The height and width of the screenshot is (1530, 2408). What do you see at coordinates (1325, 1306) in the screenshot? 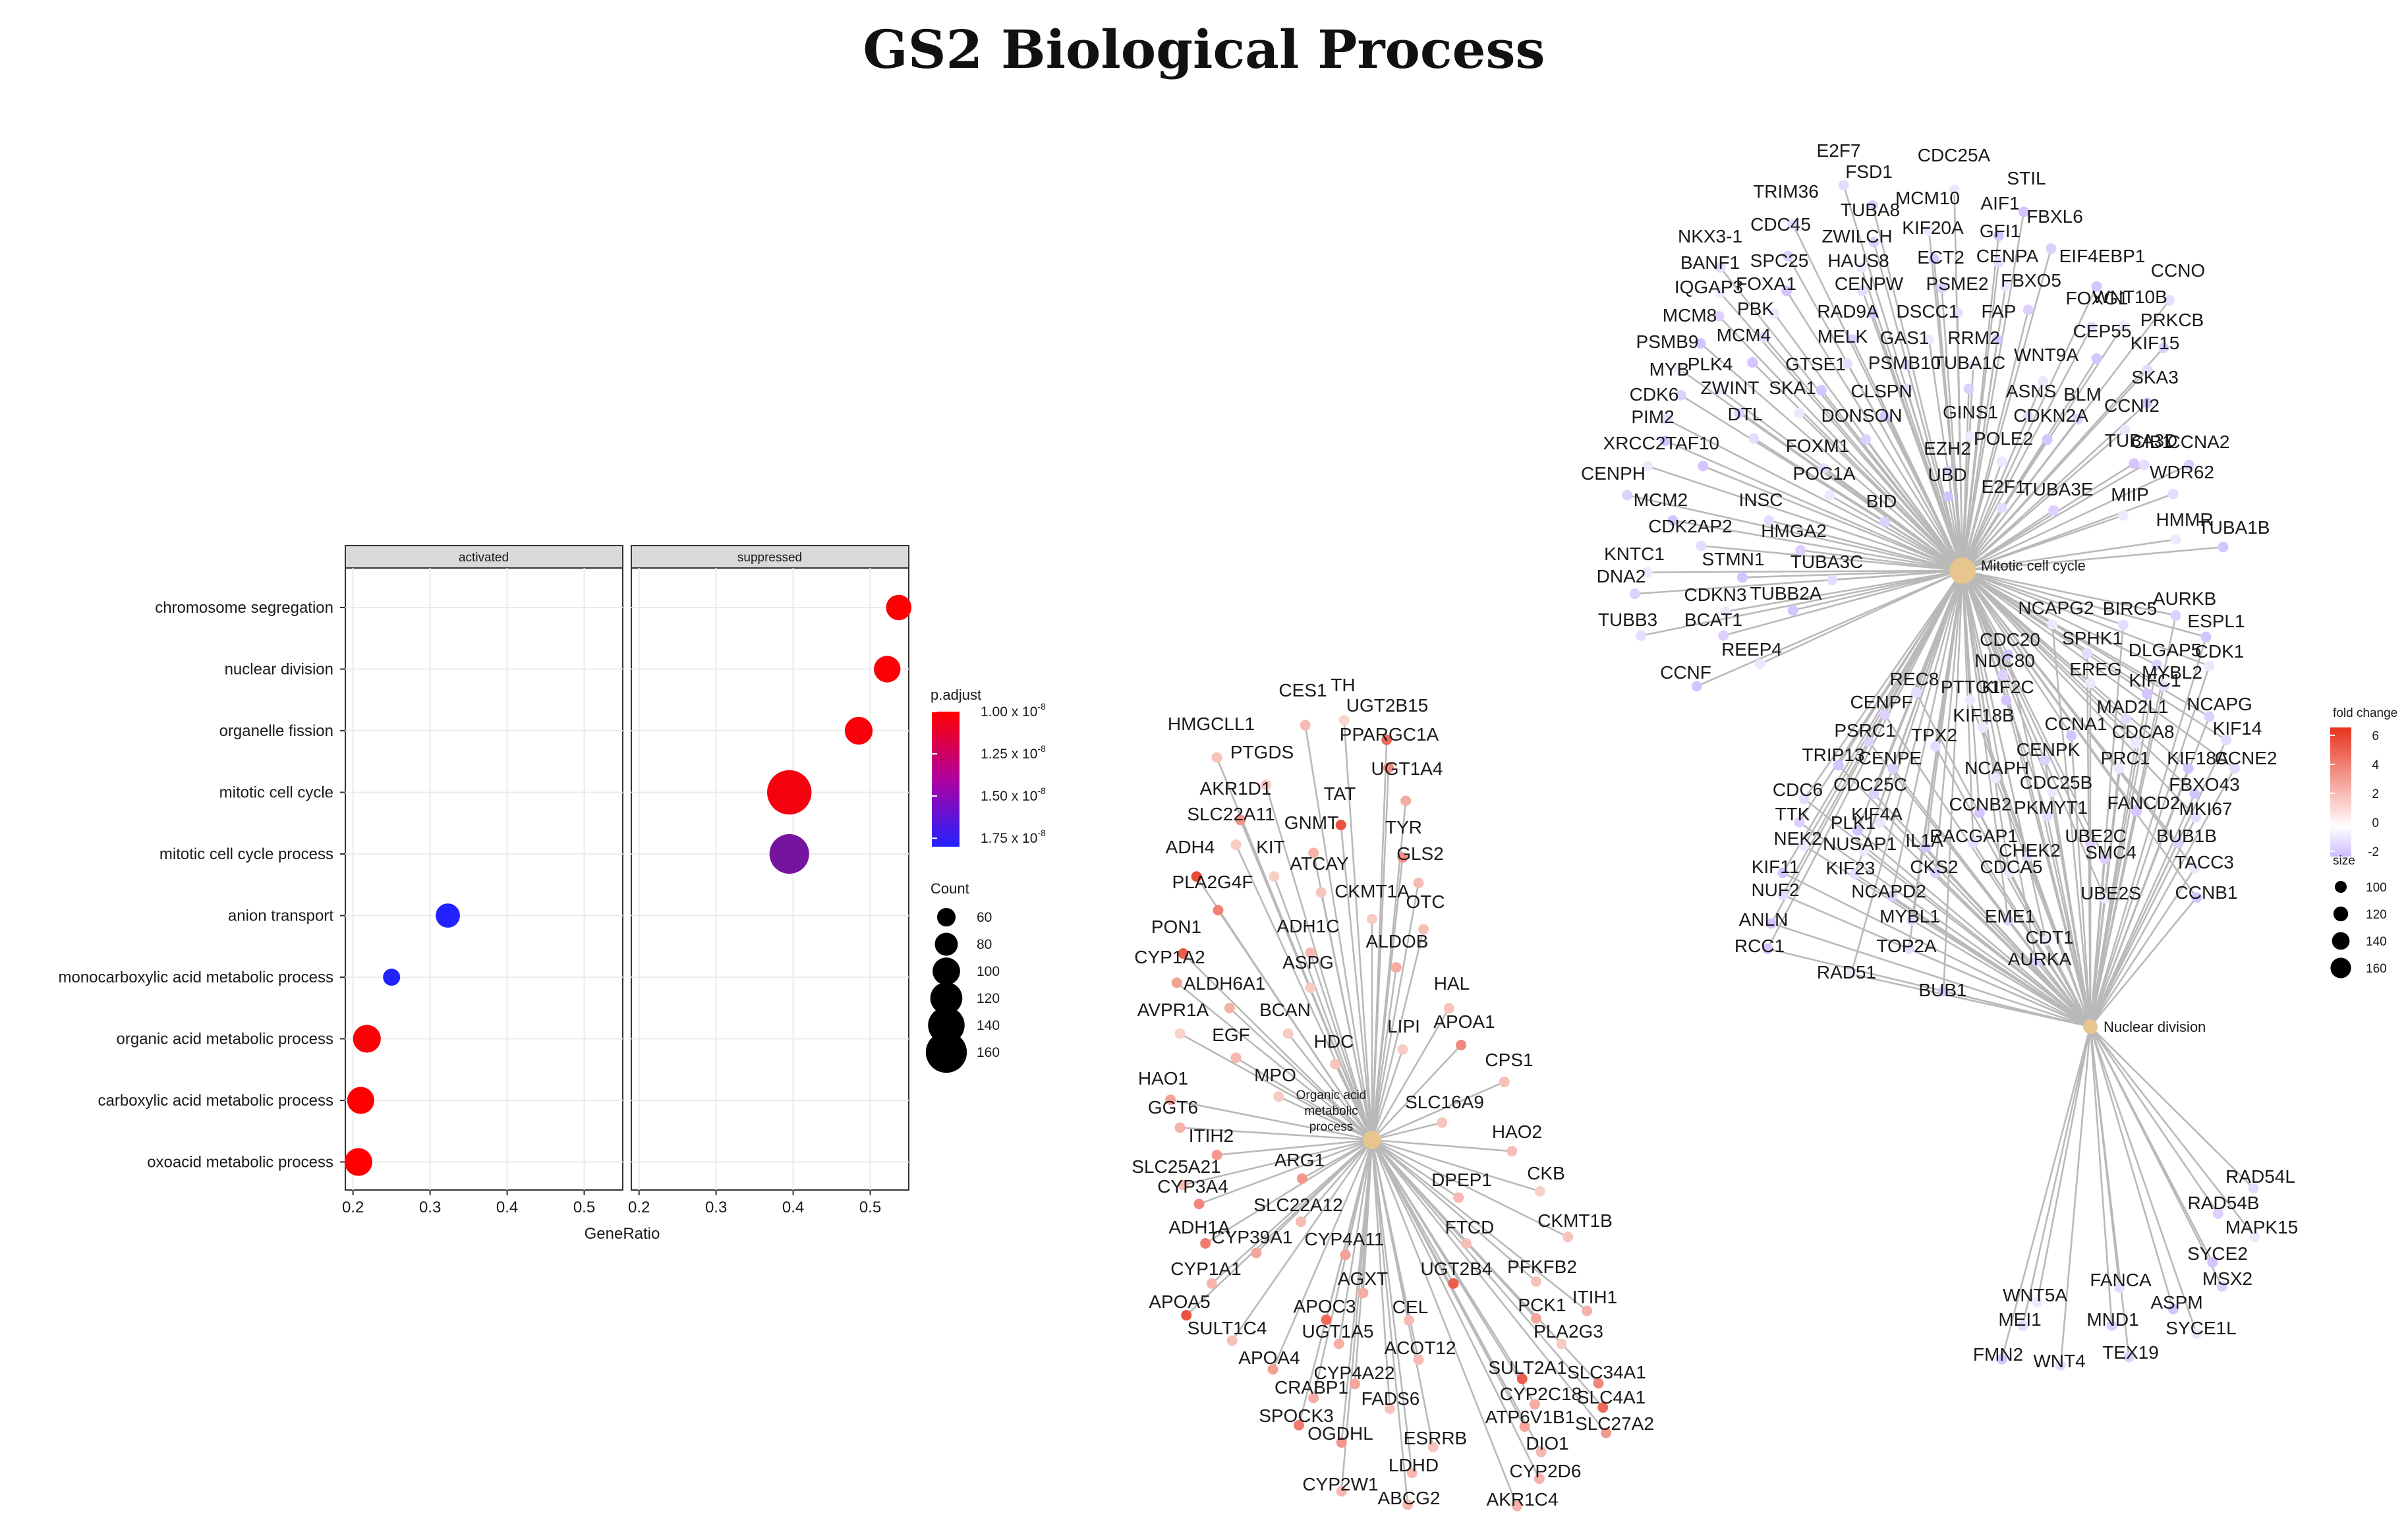
I see `label-apoc3: APOC3` at bounding box center [1325, 1306].